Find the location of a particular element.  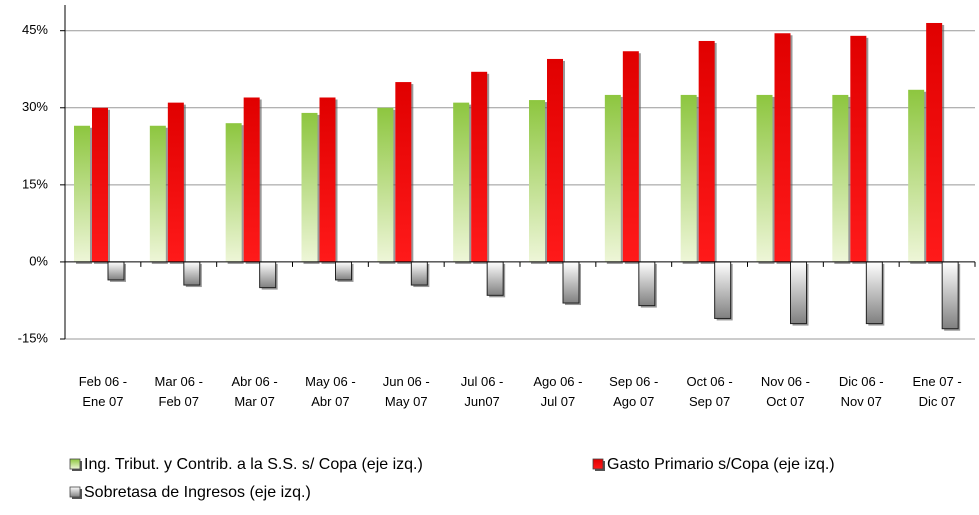

y-tick-label: 45% is located at coordinates (35, 29).